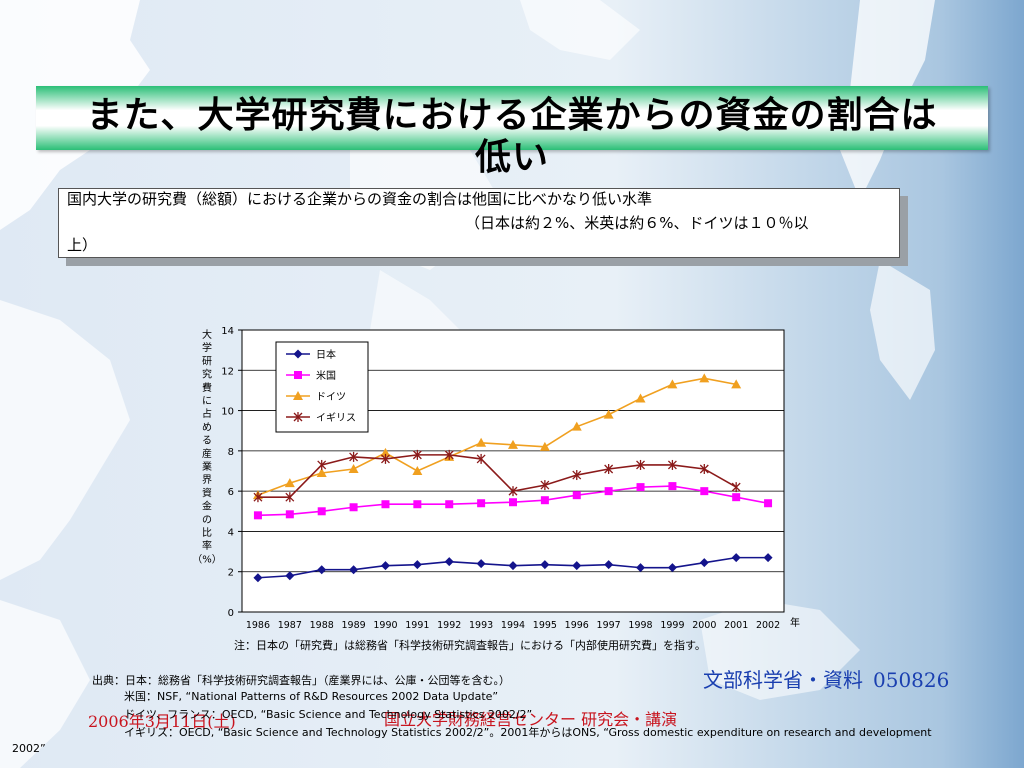 The width and height of the screenshot is (1024, 768). What do you see at coordinates (360, 199) in the screenshot?
I see `summary-note-line1: 国内大学の研究費（総額）における企業からの資金の割合は他国に比べかなり低い水準` at bounding box center [360, 199].